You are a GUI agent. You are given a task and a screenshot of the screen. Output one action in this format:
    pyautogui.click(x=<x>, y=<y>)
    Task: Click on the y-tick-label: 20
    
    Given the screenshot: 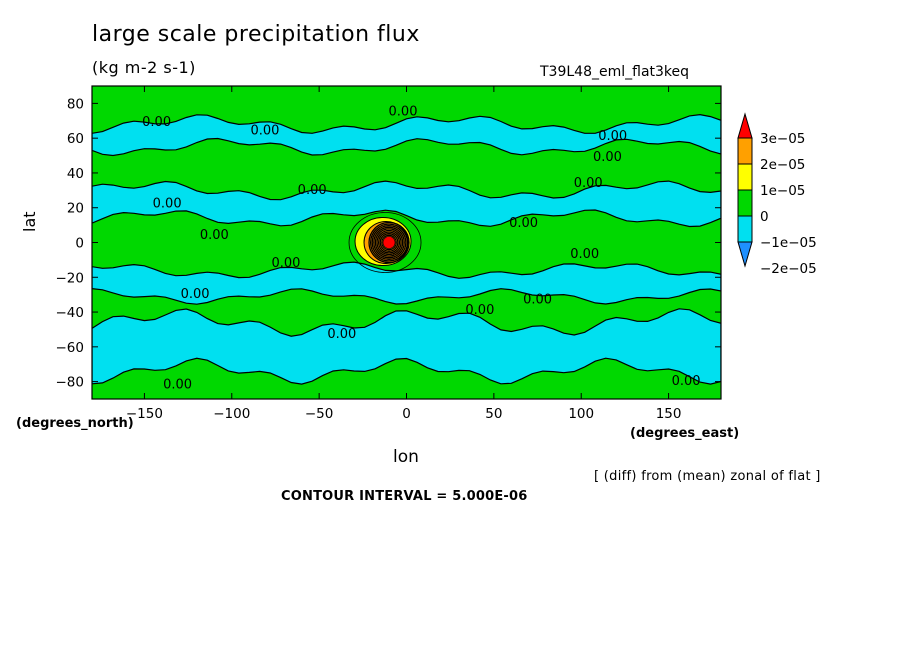 What is the action you would take?
    pyautogui.click(x=75, y=209)
    